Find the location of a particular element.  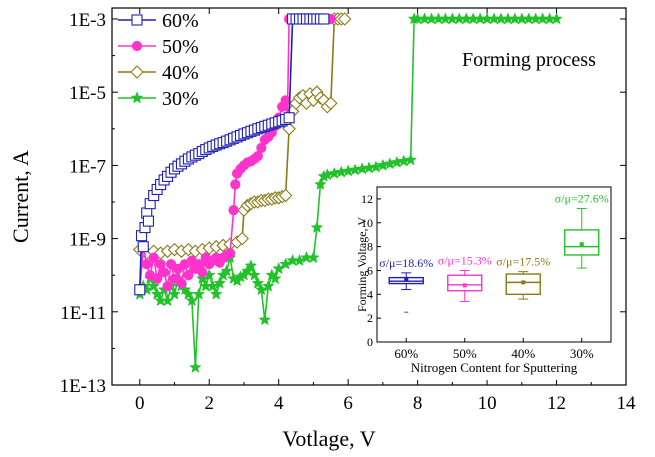

y-tick-label: 1E-3 is located at coordinates (87, 20).